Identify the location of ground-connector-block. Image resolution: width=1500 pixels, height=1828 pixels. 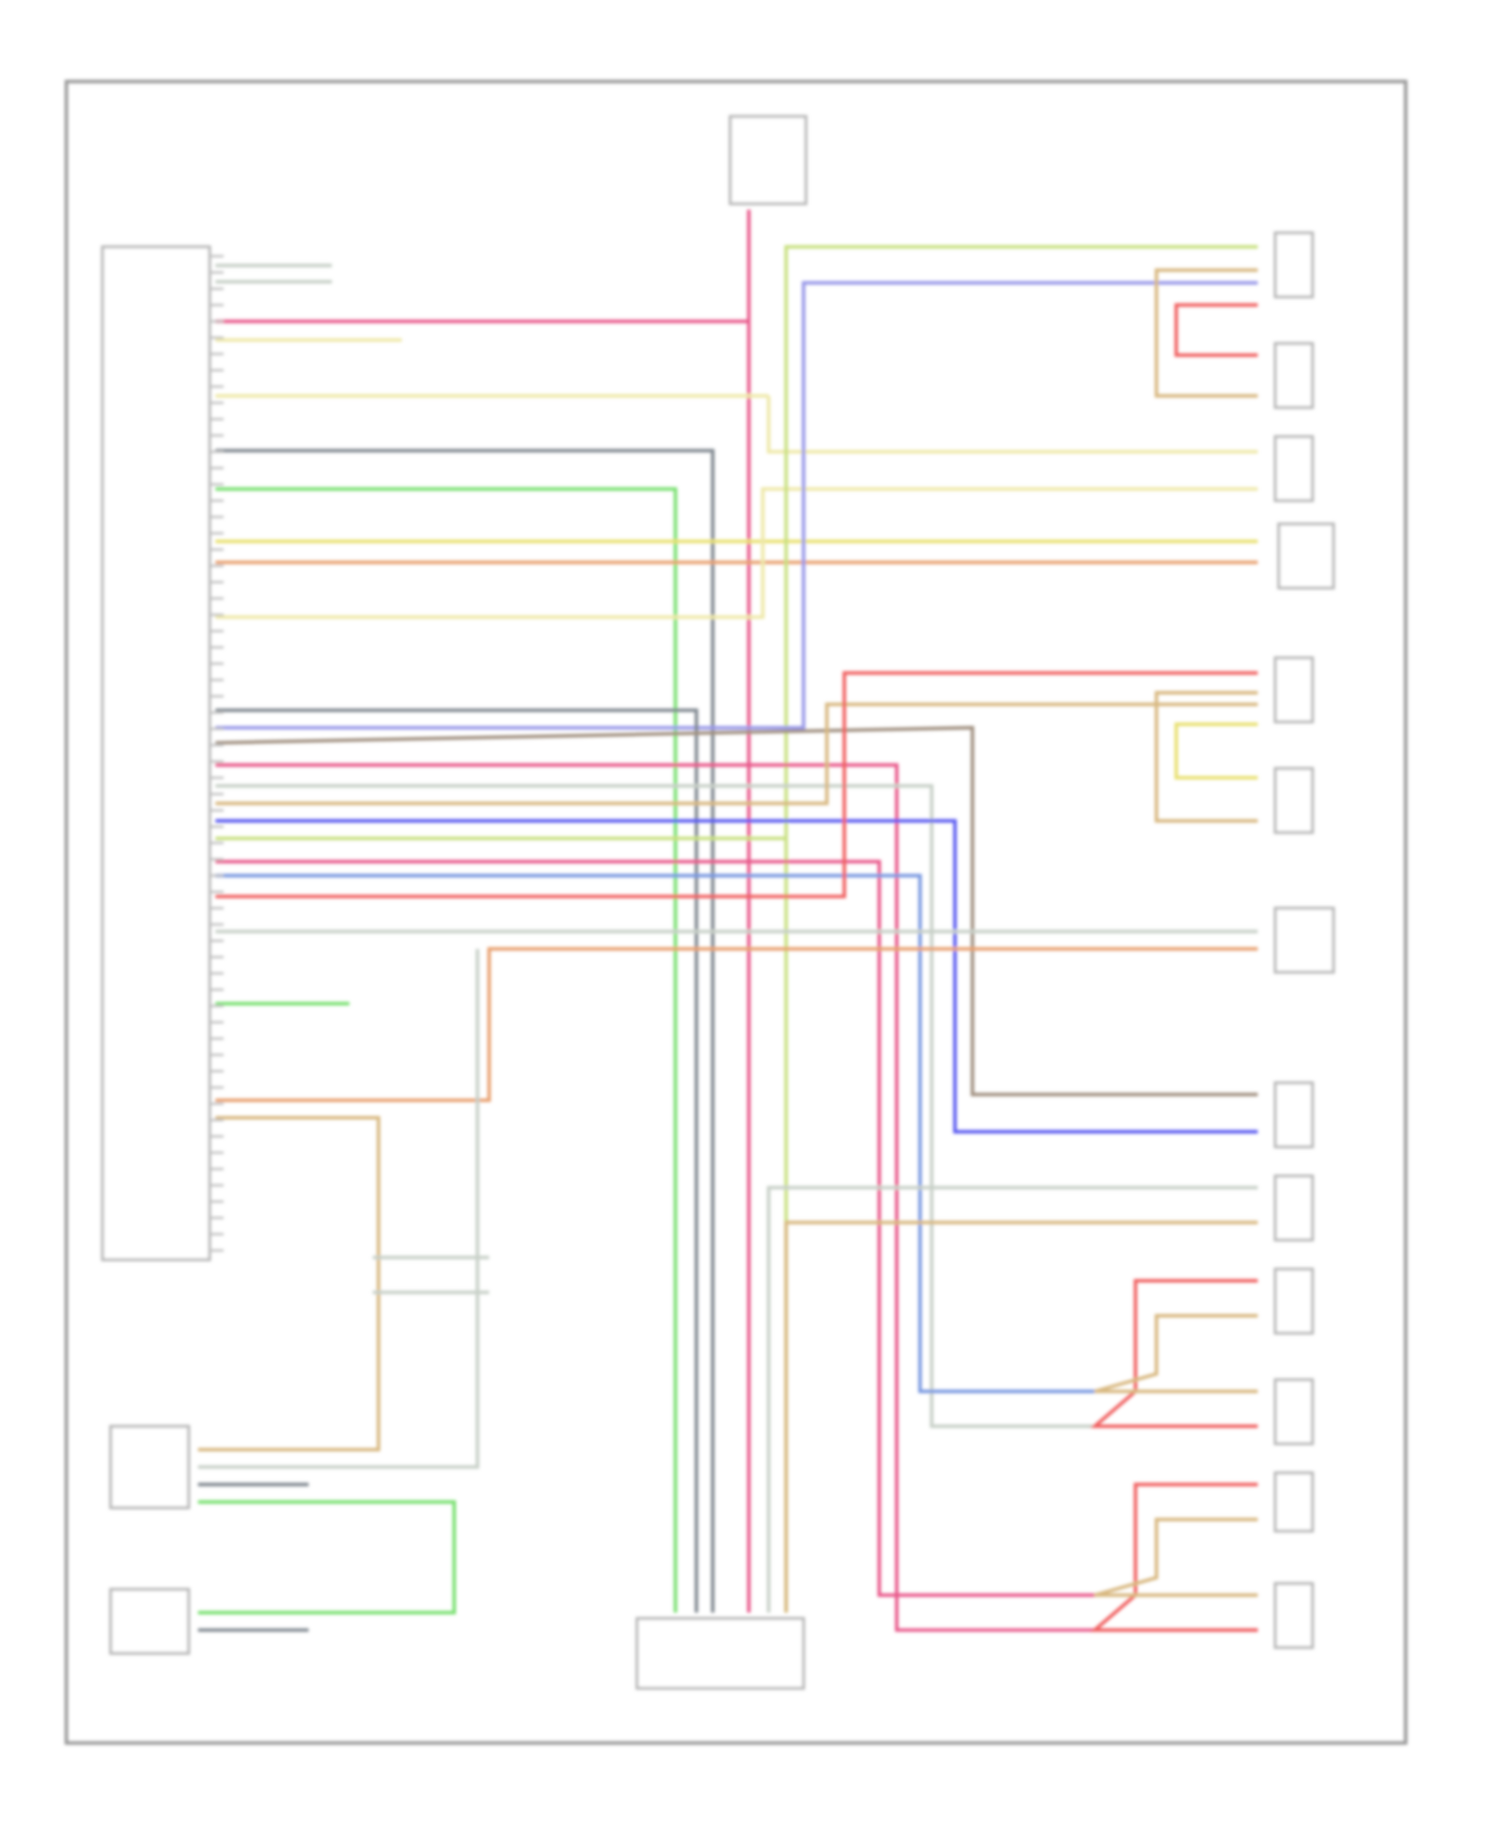
(720, 1653).